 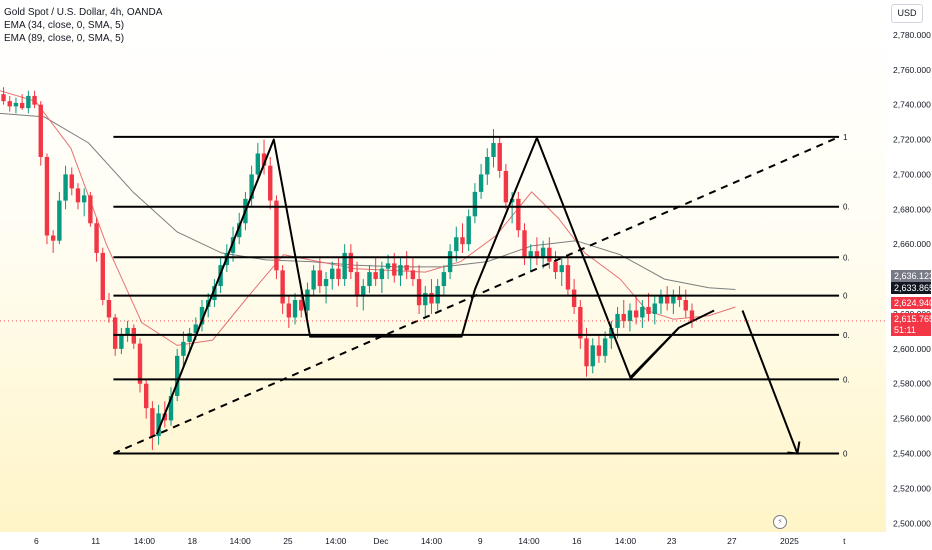 I want to click on x-tick-label: 16, so click(x=577, y=541).